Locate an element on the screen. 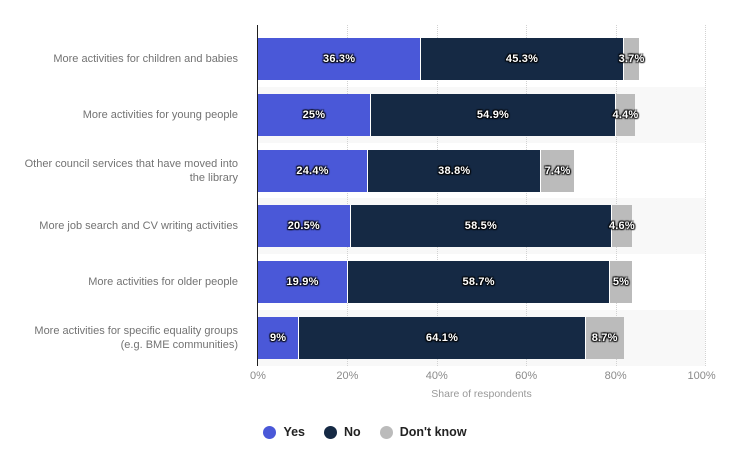 The image size is (730, 473). legend-item-don-t-know: Don't know is located at coordinates (423, 432).